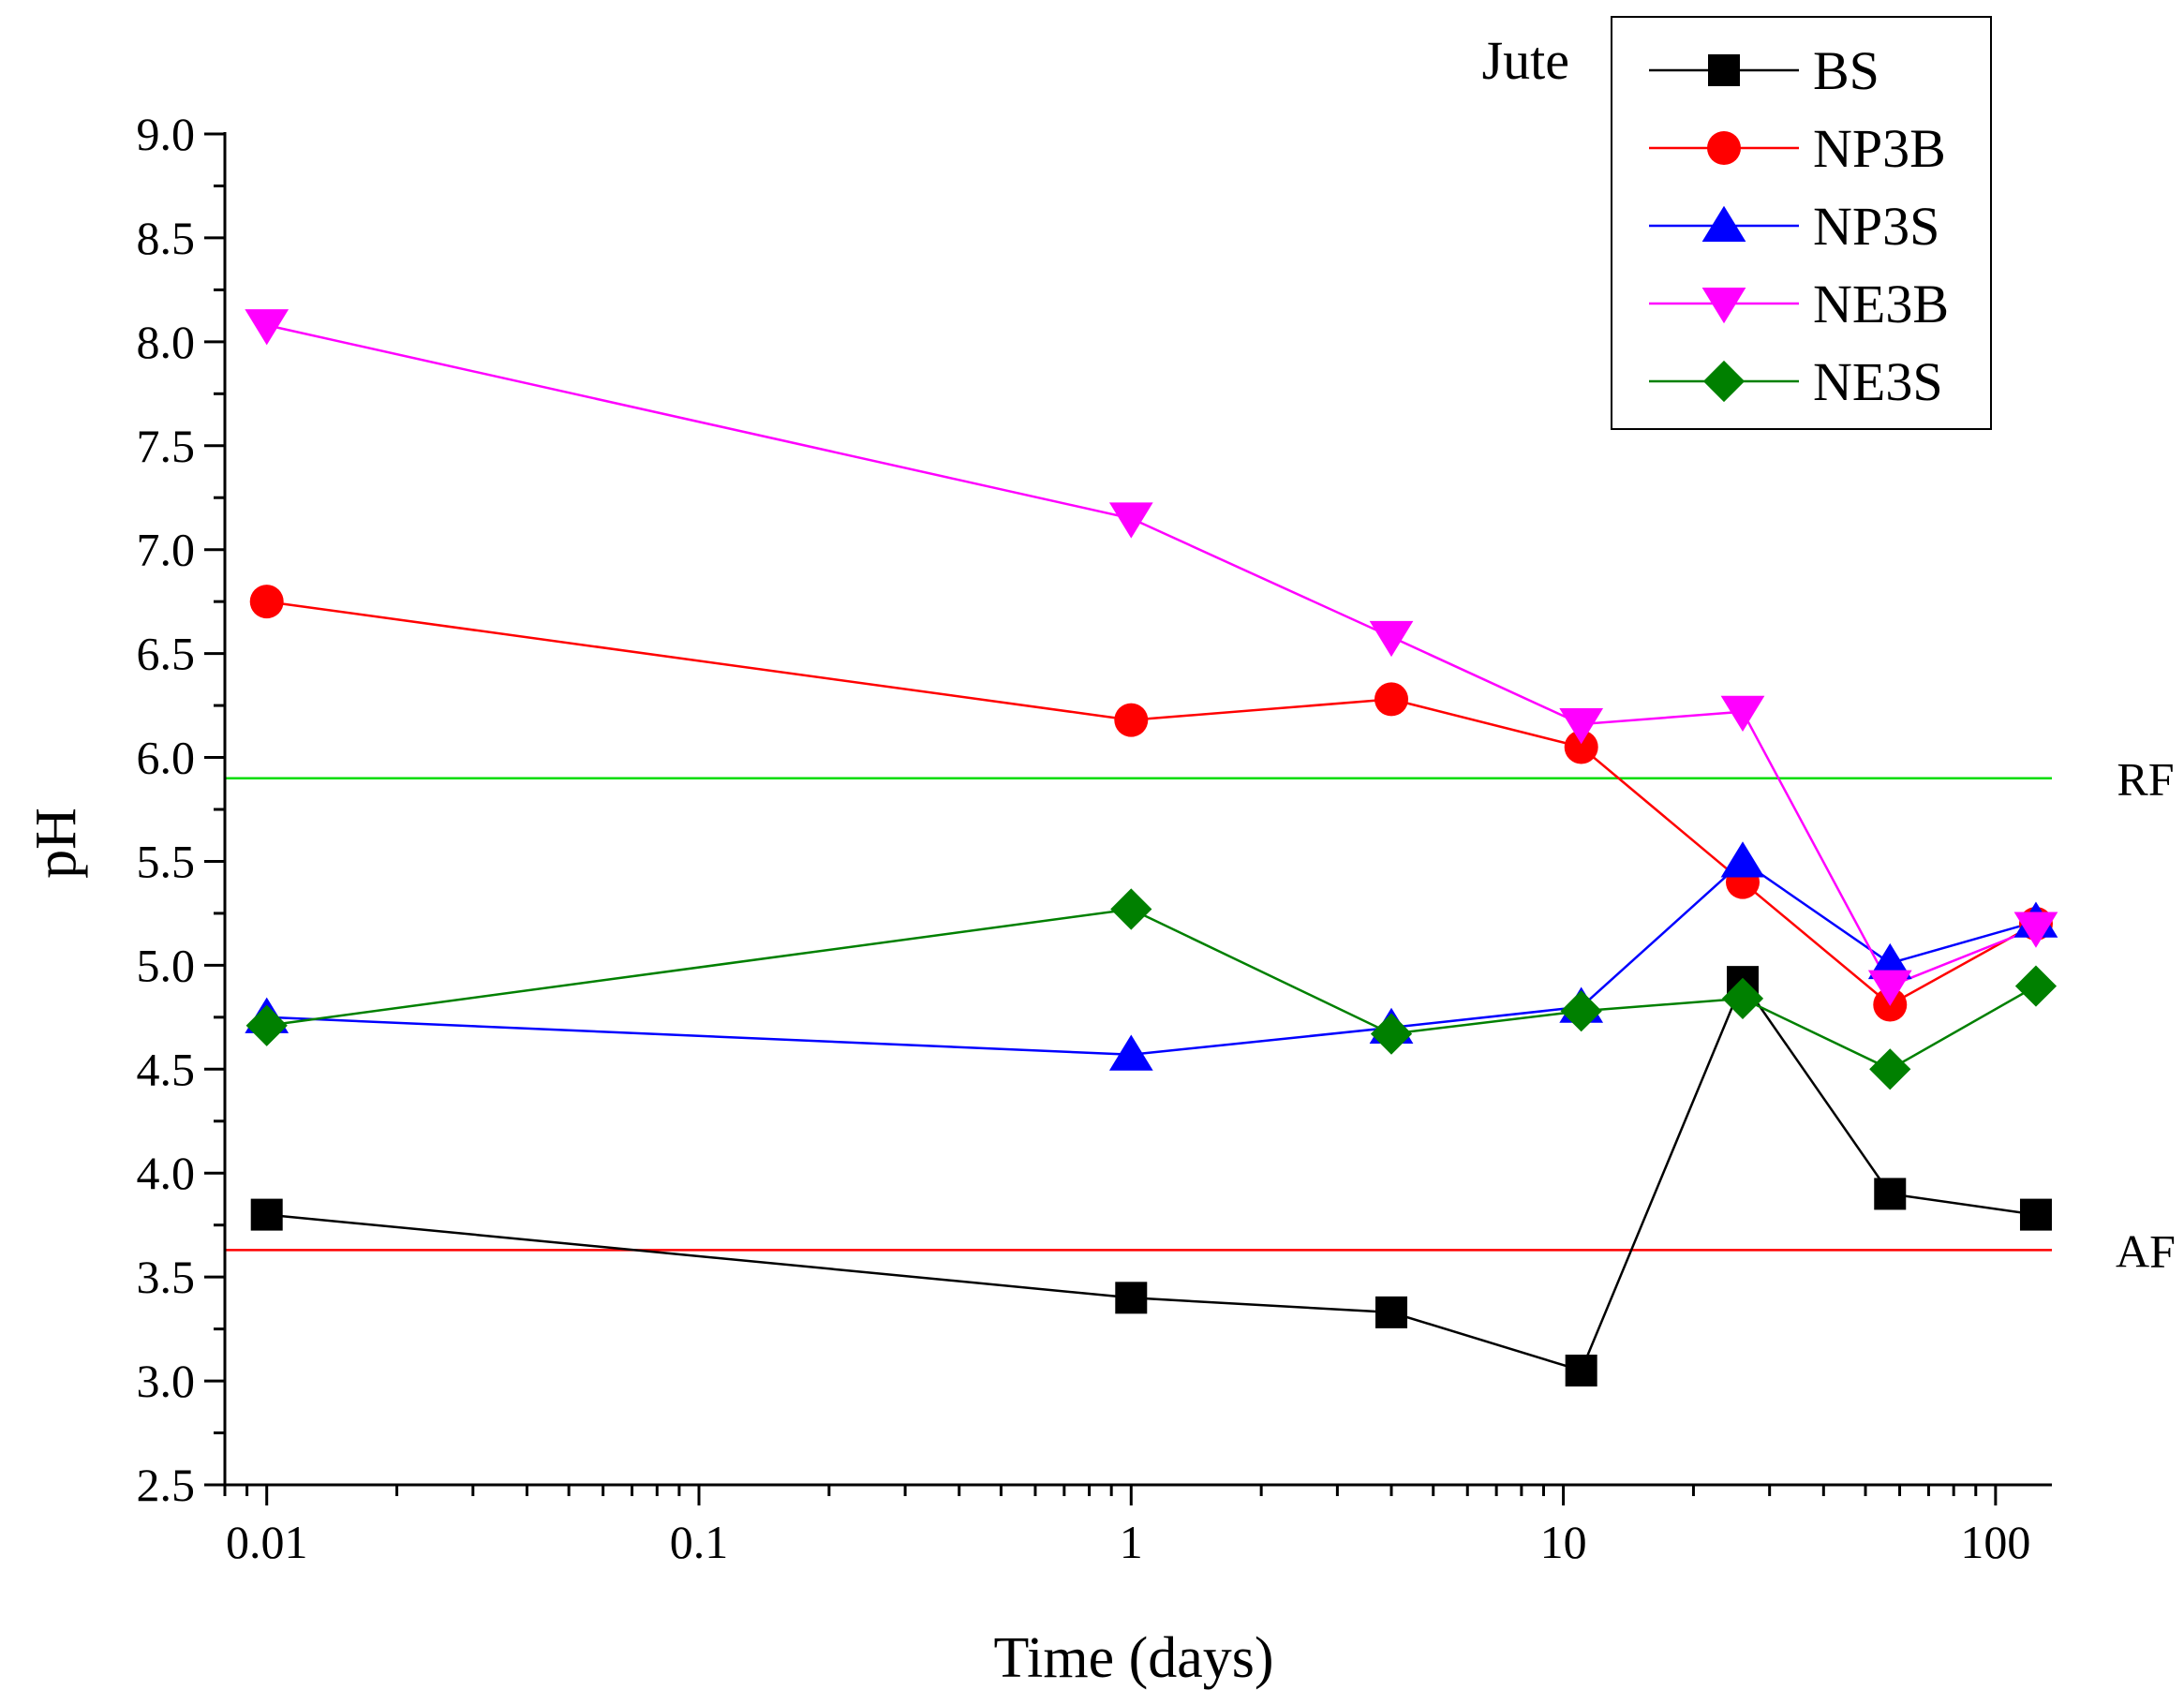 This screenshot has width=2184, height=1705. I want to click on legend-title: Jute, so click(1525, 60).